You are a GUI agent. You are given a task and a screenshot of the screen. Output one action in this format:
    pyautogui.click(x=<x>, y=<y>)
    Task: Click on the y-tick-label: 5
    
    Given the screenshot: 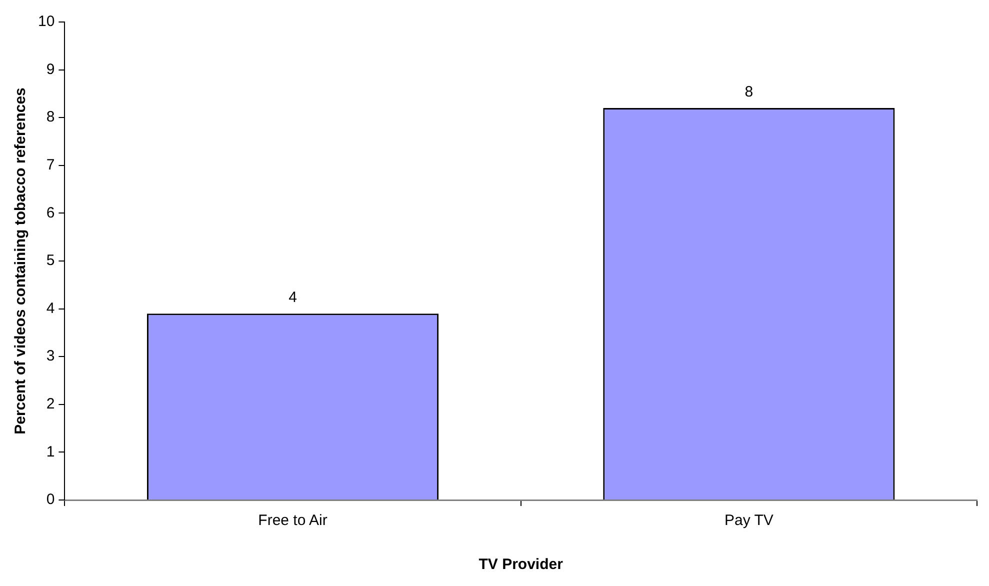 What is the action you would take?
    pyautogui.click(x=50, y=261)
    